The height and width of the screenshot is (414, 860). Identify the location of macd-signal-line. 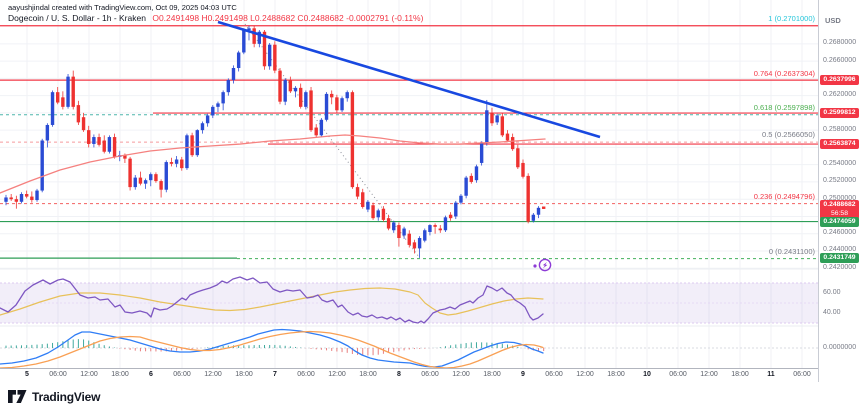
(272, 349).